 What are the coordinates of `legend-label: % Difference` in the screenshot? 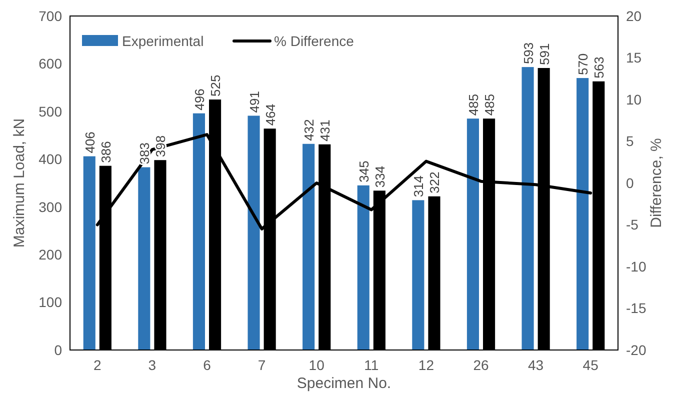 It's located at (314, 40).